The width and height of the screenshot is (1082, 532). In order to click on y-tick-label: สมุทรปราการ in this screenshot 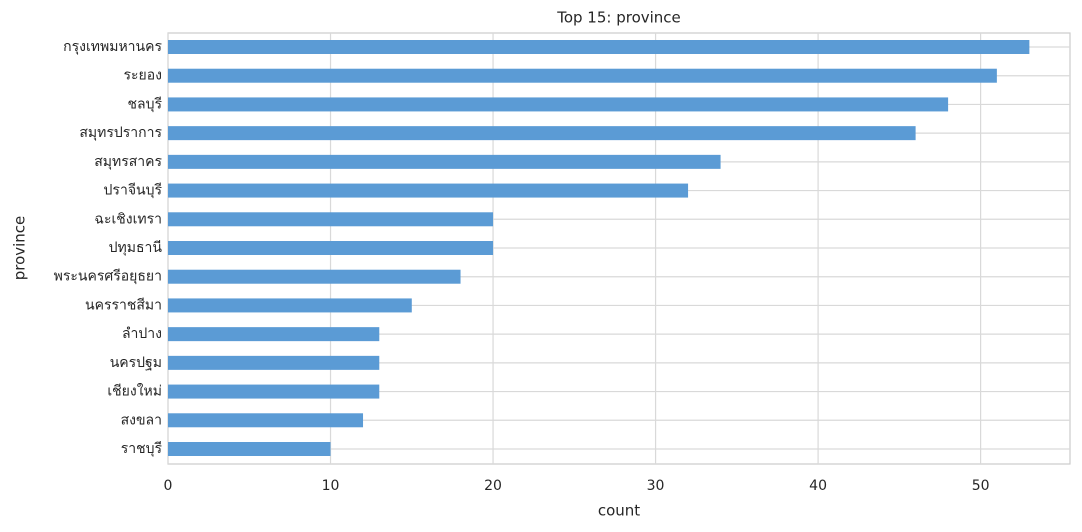, I will do `click(120, 133)`.